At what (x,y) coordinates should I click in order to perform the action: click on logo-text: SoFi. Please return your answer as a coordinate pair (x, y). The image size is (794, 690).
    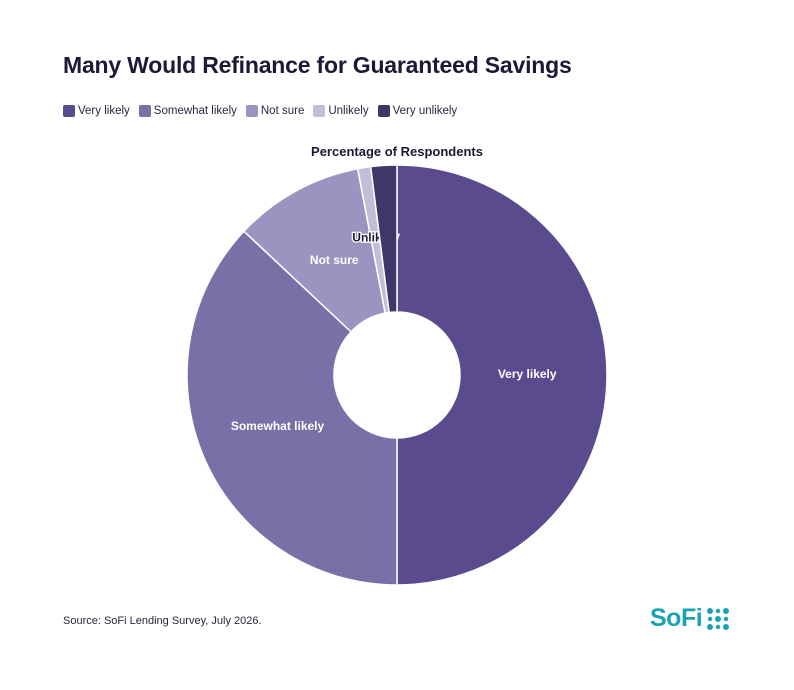
    Looking at the image, I should click on (676, 618).